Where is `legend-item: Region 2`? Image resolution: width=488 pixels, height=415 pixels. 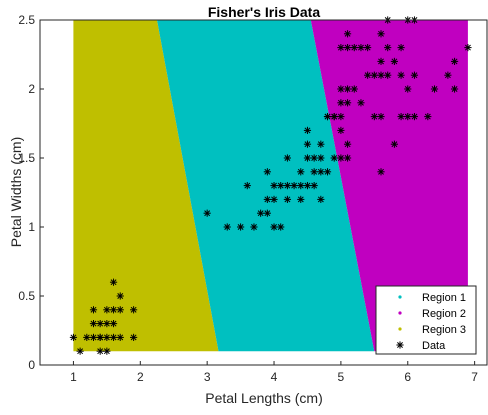 legend-item: Region 2 is located at coordinates (432, 314).